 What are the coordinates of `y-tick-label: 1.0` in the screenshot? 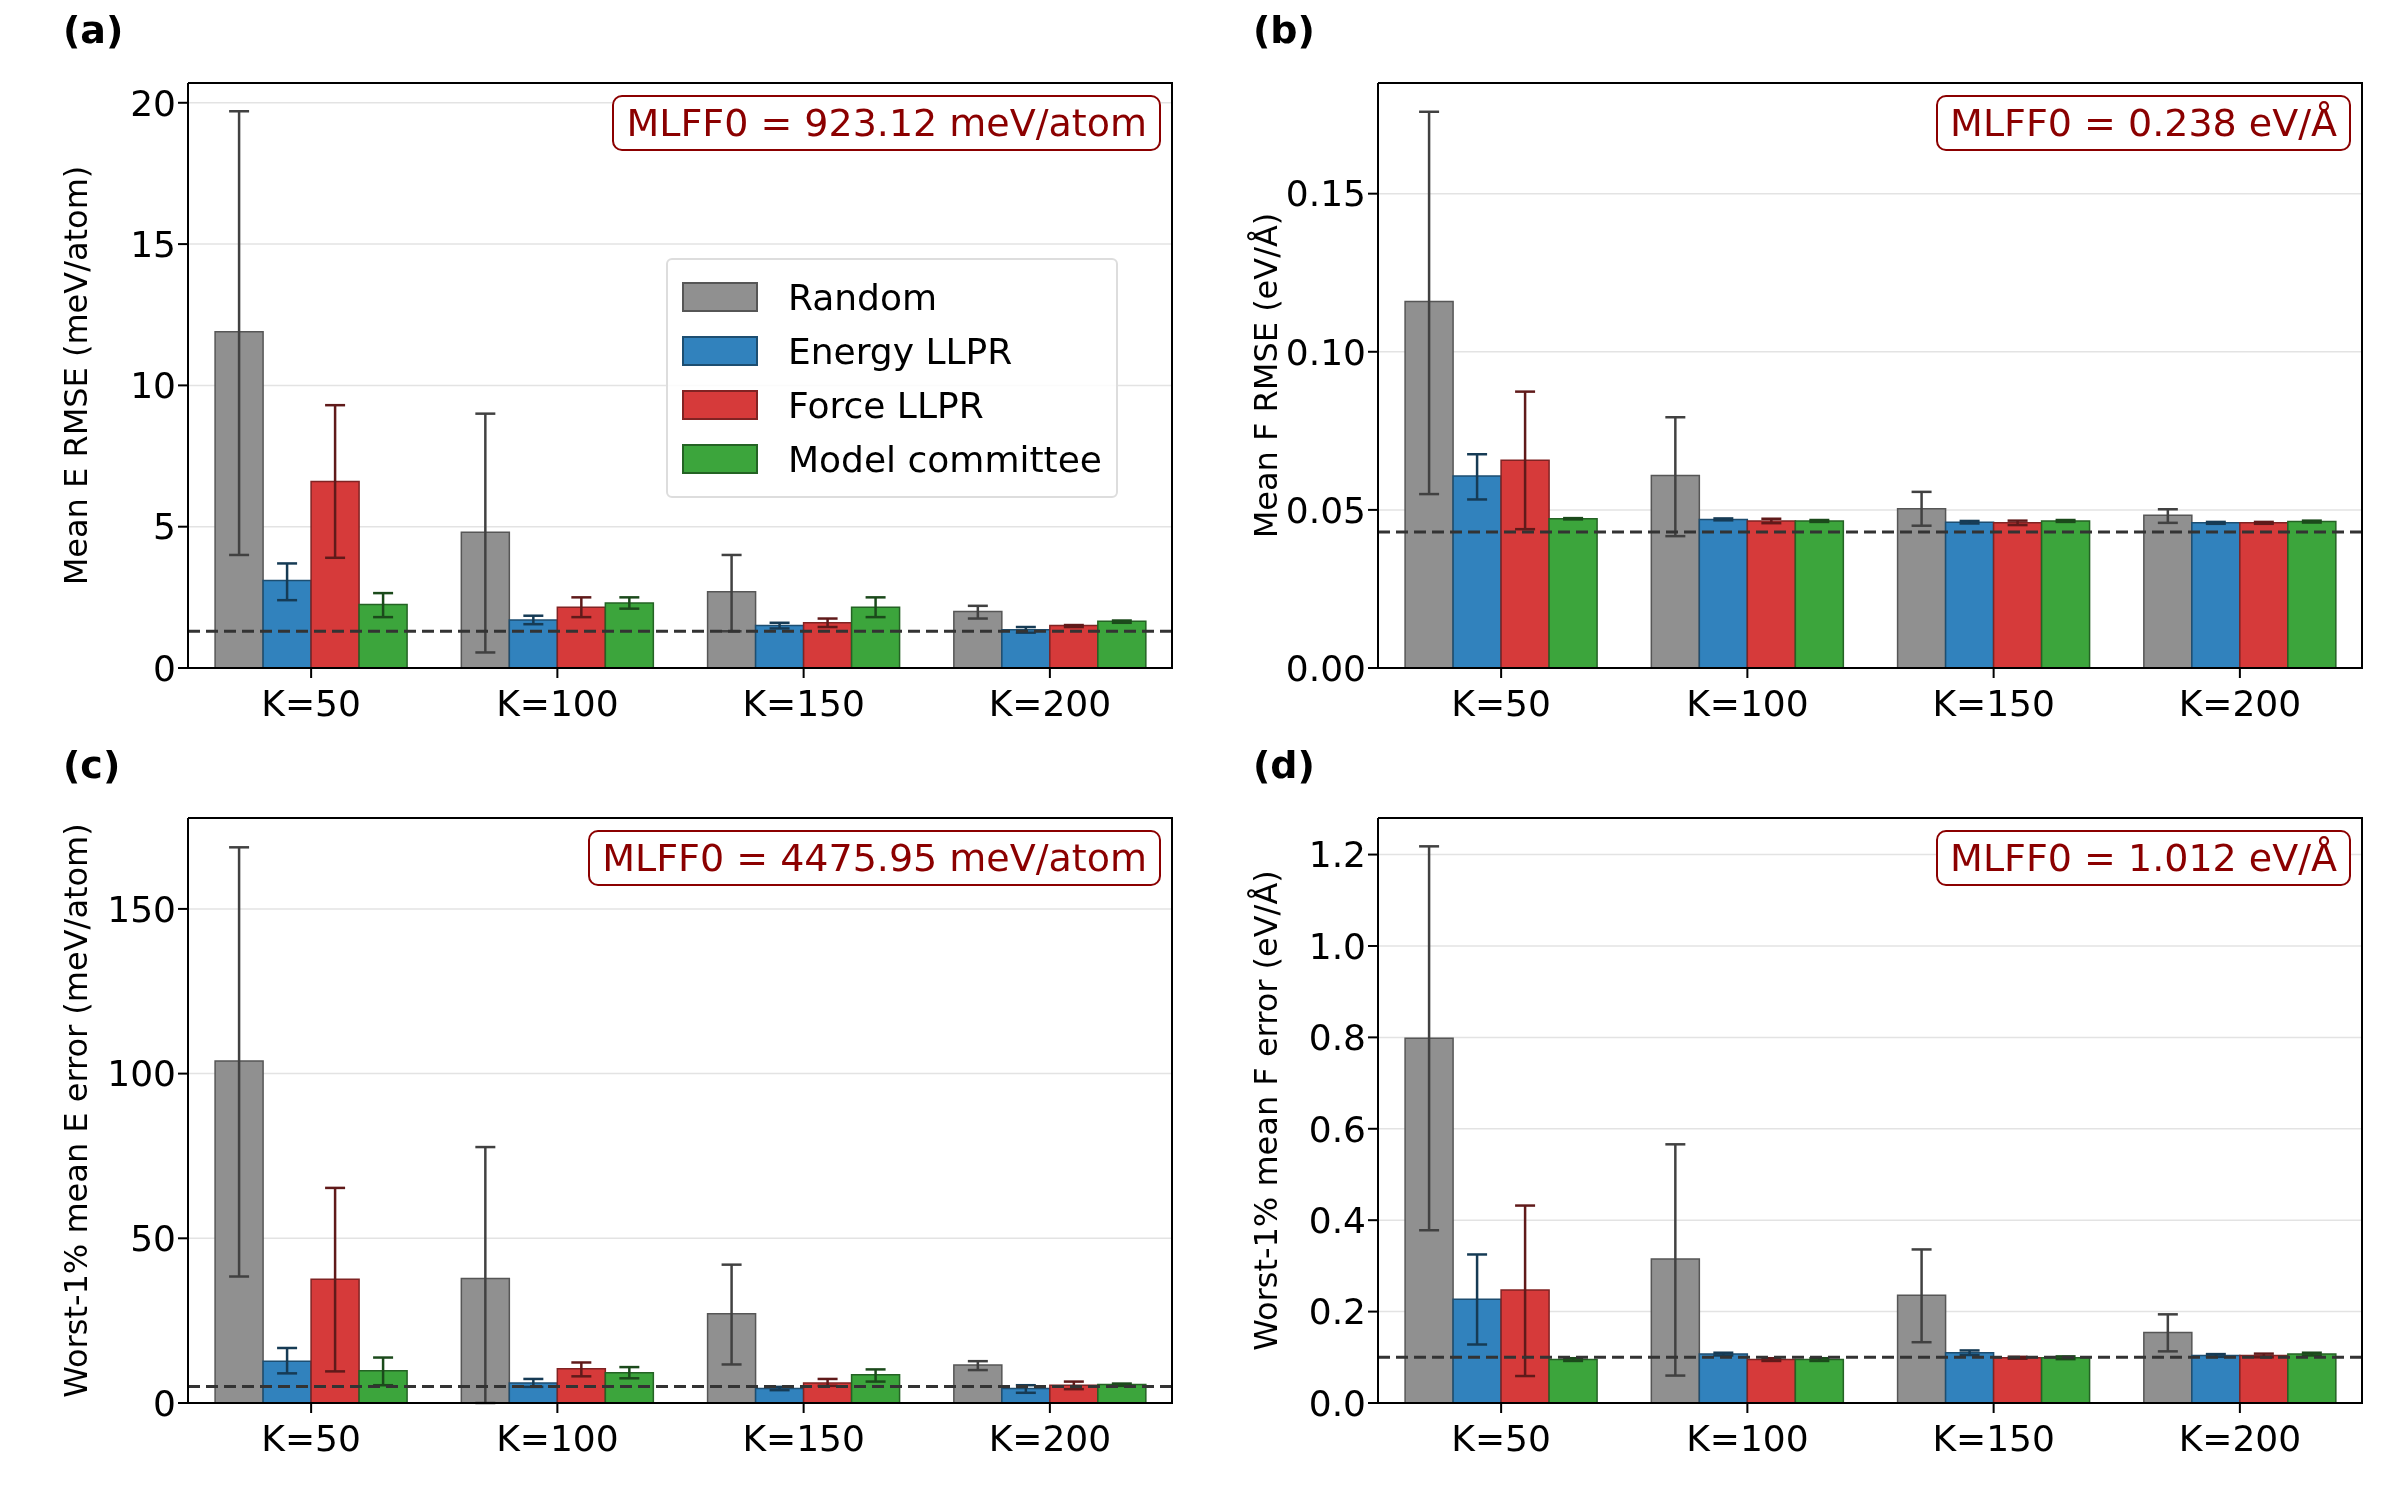 It's located at (1337, 946).